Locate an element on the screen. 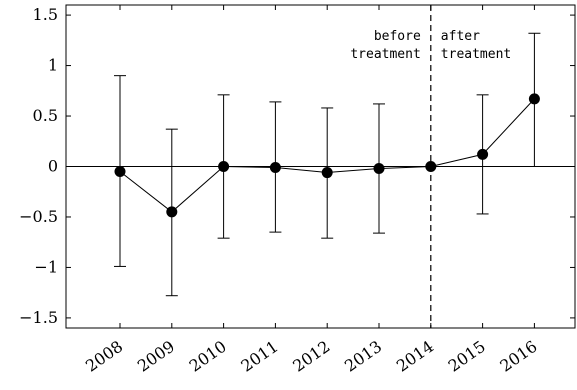  x-tick-label: 2011 is located at coordinates (259, 356).